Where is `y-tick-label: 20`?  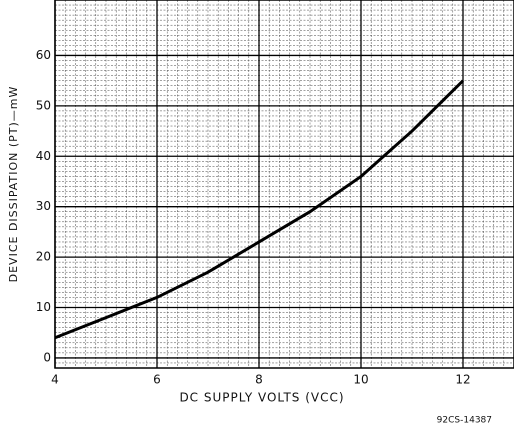 y-tick-label: 20 is located at coordinates (43, 257).